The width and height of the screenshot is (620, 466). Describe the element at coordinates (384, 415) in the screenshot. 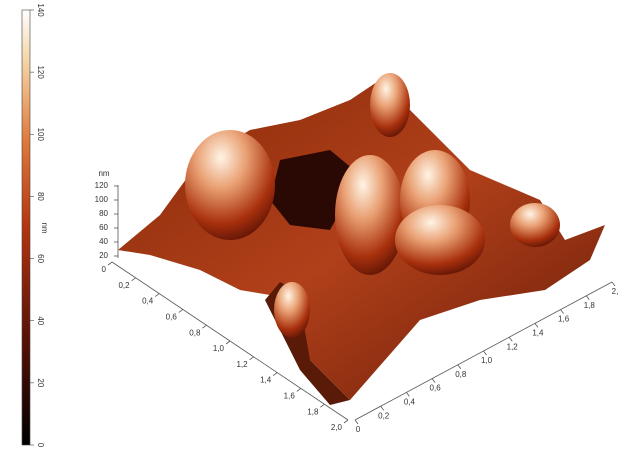

I see `y-tick-label: 0,2` at that location.